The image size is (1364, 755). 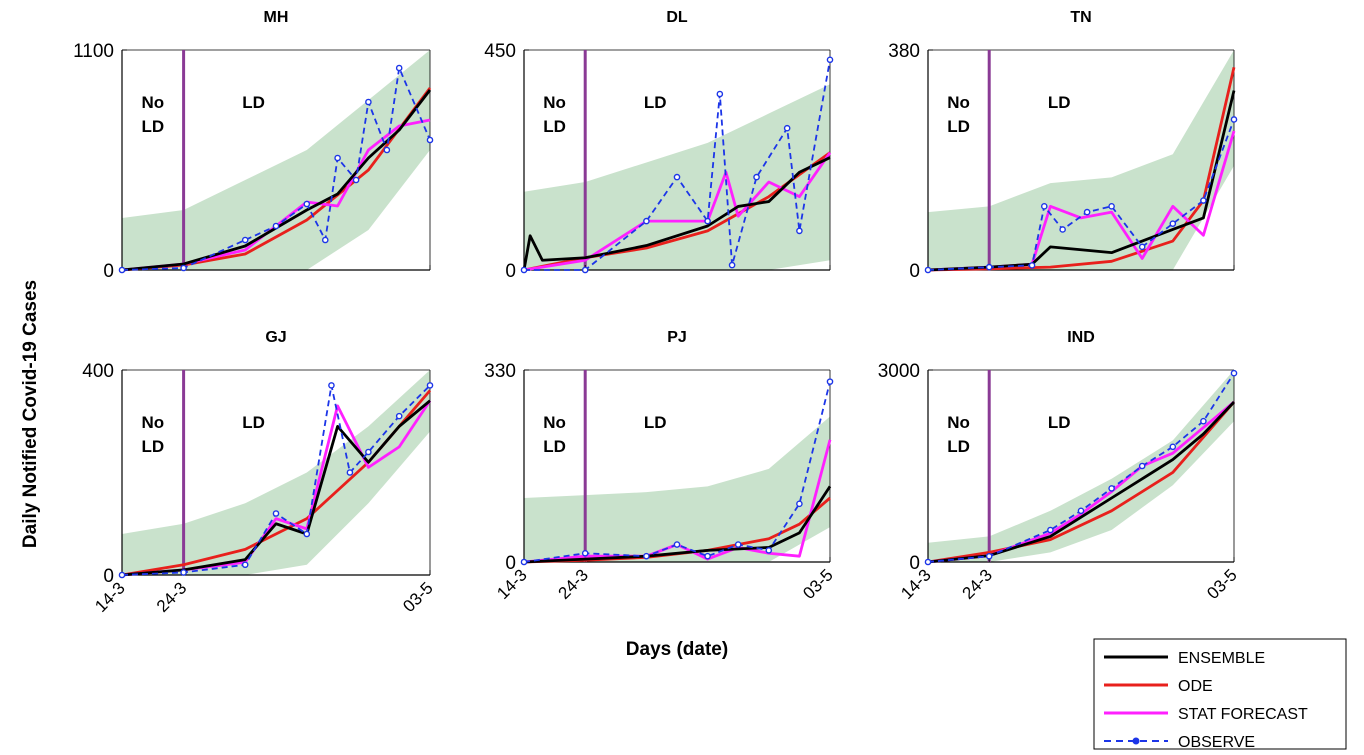 What do you see at coordinates (904, 51) in the screenshot?
I see `y-tick-label: 380` at bounding box center [904, 51].